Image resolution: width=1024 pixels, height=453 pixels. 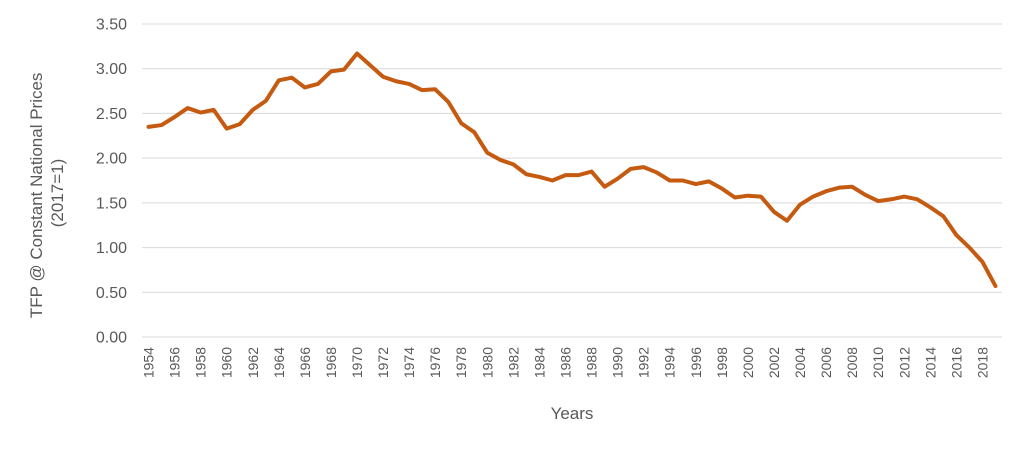 What do you see at coordinates (572, 413) in the screenshot?
I see `x-axis-title: Years` at bounding box center [572, 413].